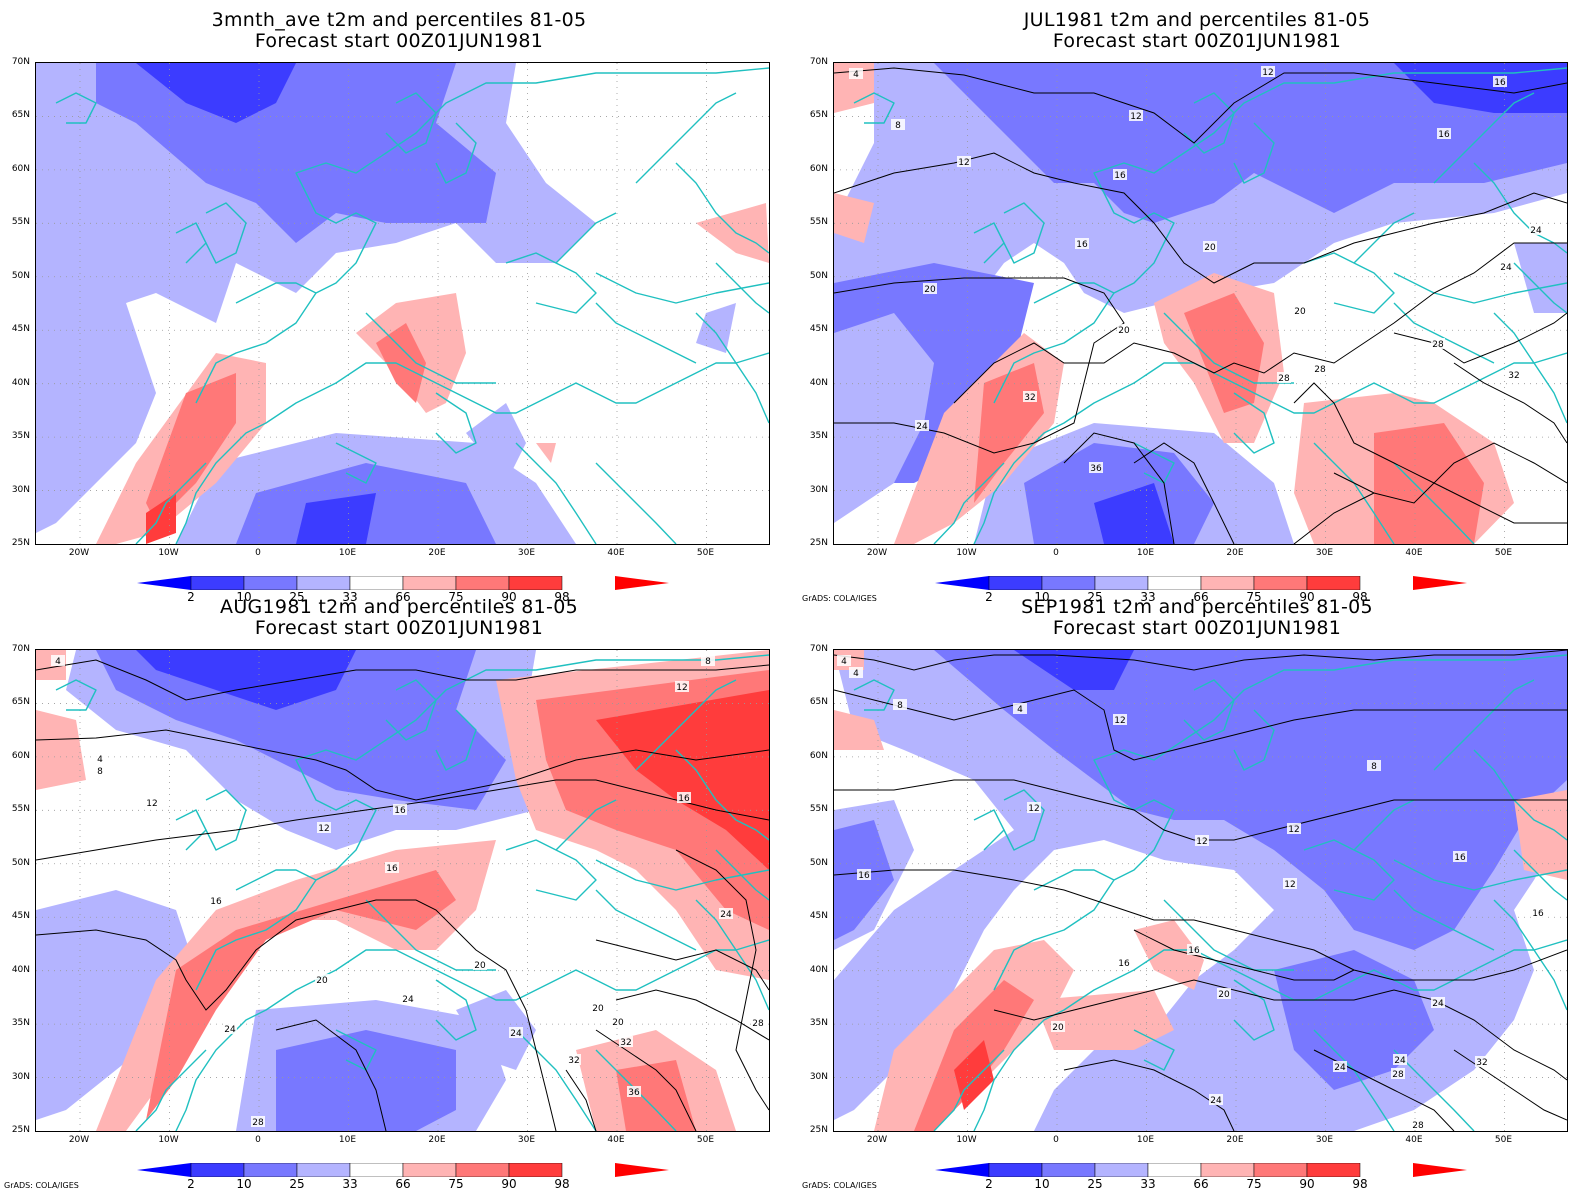  I want to click on colorbar-label: 10, so click(244, 597).